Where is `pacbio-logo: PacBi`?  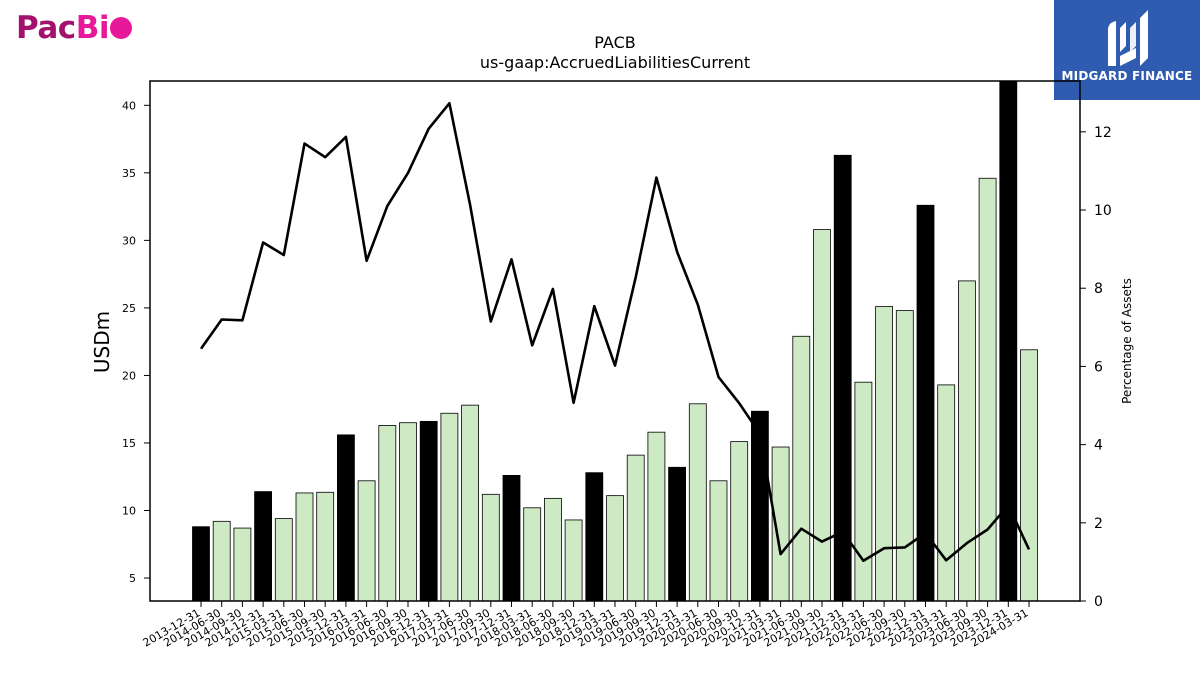 pacbio-logo: PacBi is located at coordinates (74, 28).